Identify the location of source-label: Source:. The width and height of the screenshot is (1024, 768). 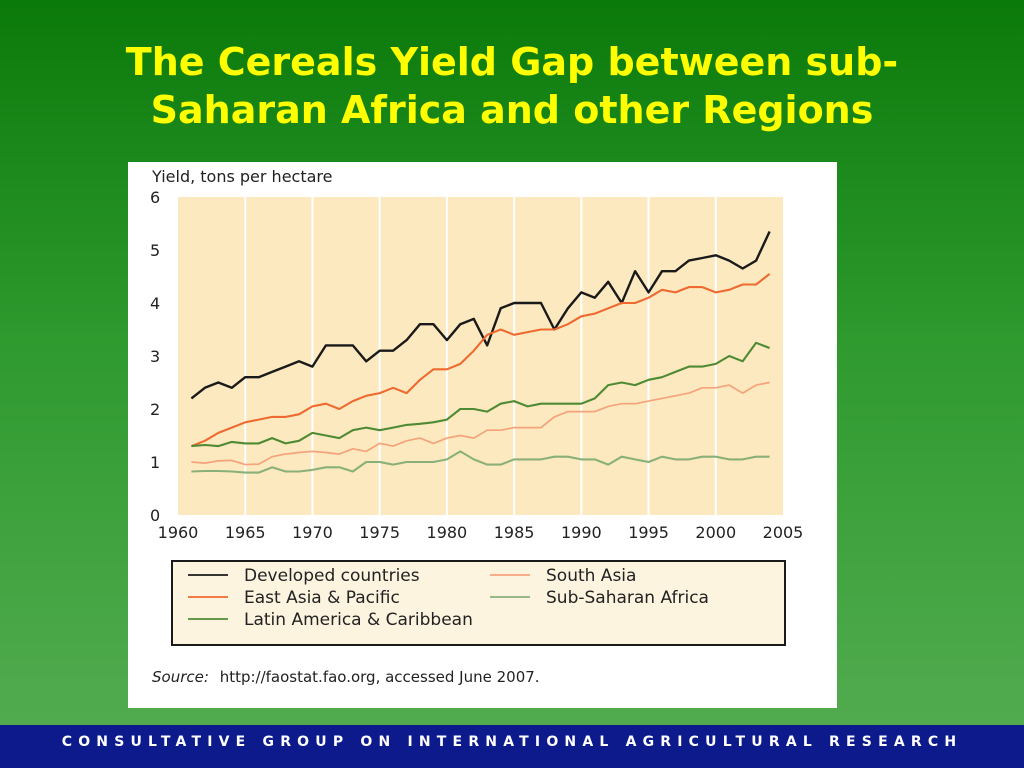
(180, 677).